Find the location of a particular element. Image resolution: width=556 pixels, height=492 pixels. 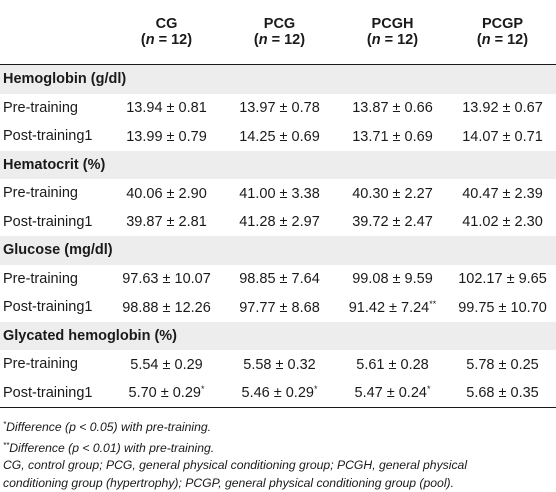

section-row-hematocrit: Hematocrit (%) is located at coordinates (278, 165).